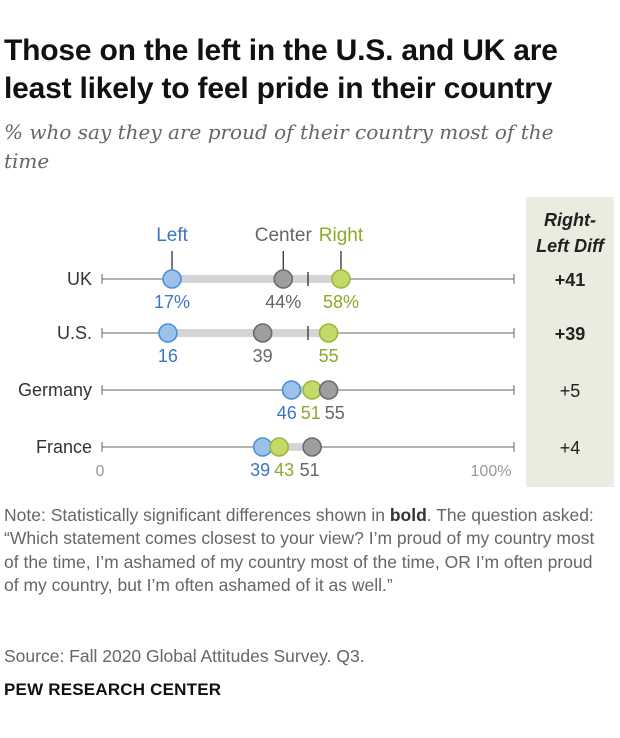 This screenshot has width=620, height=738. Describe the element at coordinates (172, 235) in the screenshot. I see `legend-label-left: Left` at that location.